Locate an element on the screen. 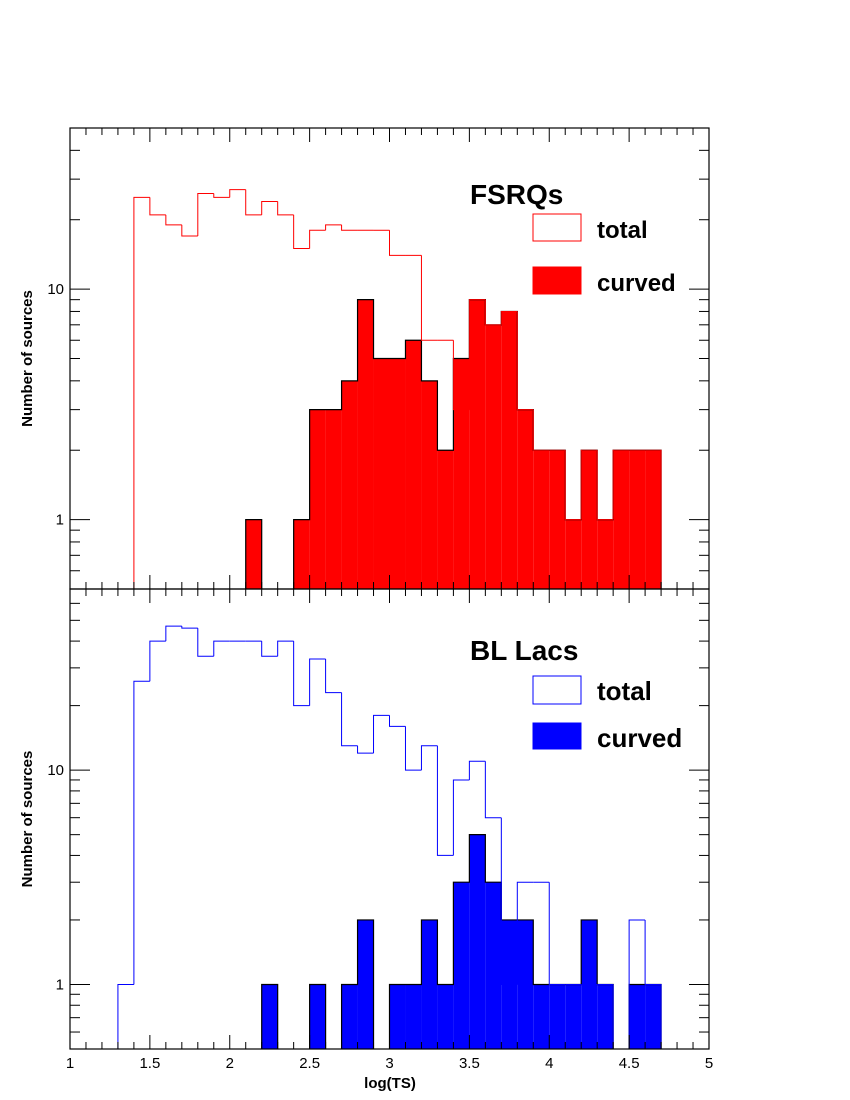 Image resolution: width=850 pixels, height=1100 pixels. x-axis: 1 1.5 2 2.5 3 3.5 4 4.5 5 log(TS) is located at coordinates (389, 1073).